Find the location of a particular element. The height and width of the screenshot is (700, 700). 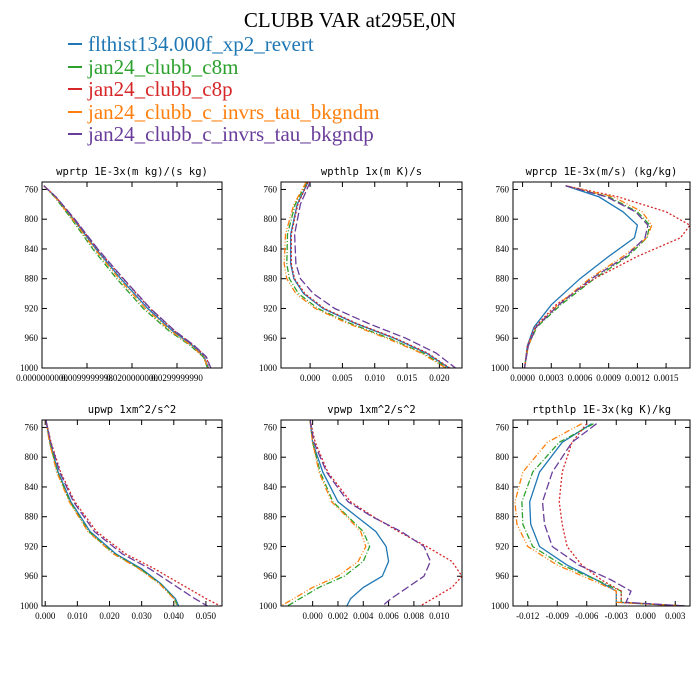

x-tick-label: 0.0009 is located at coordinates (608, 378).